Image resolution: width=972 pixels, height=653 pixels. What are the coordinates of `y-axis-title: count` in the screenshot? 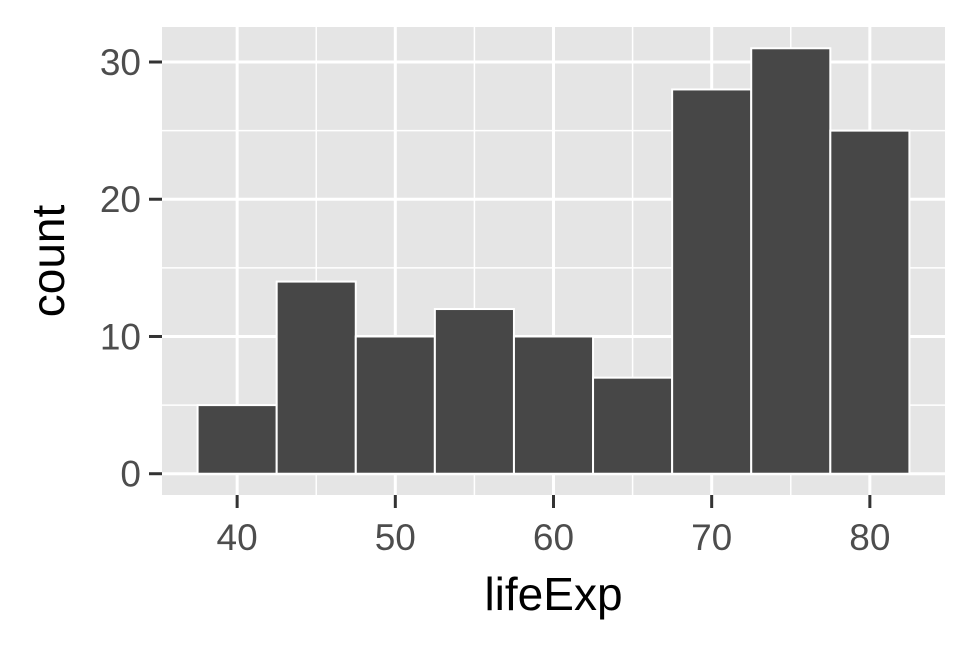 It's located at (48, 261).